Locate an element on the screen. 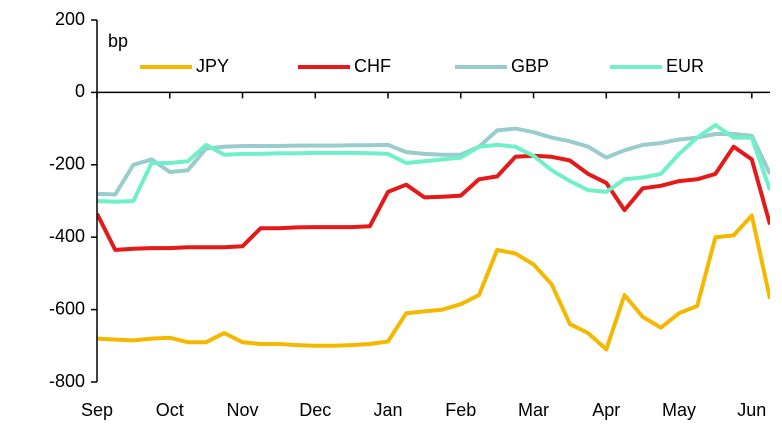  y-unit-label: bp is located at coordinates (118, 41).